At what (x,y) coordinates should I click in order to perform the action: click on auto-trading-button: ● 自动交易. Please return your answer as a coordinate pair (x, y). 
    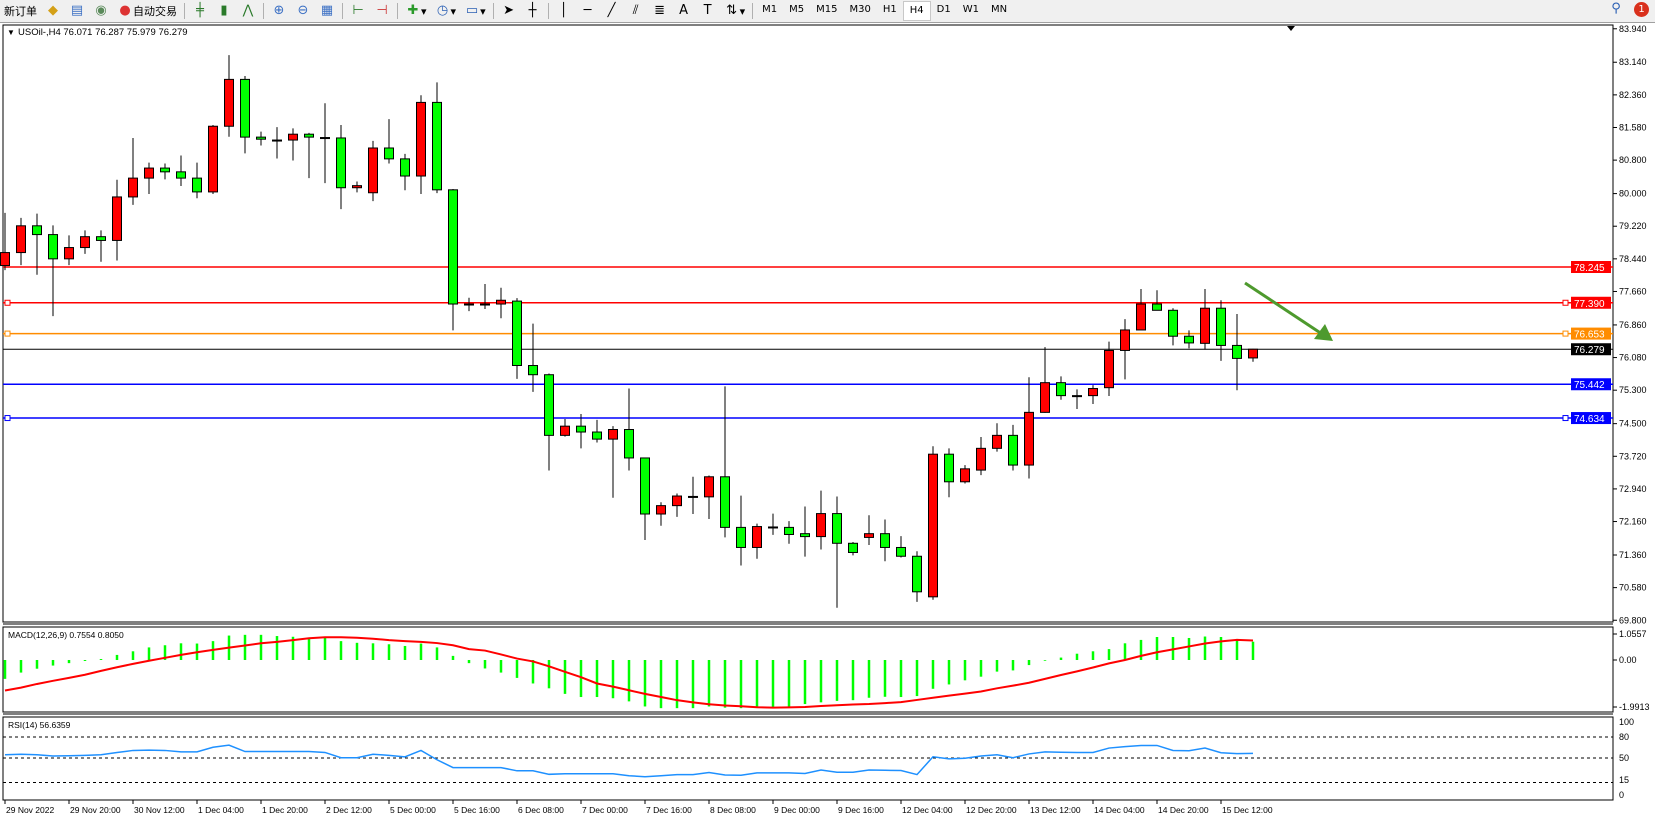
    Looking at the image, I should click on (147, 11).